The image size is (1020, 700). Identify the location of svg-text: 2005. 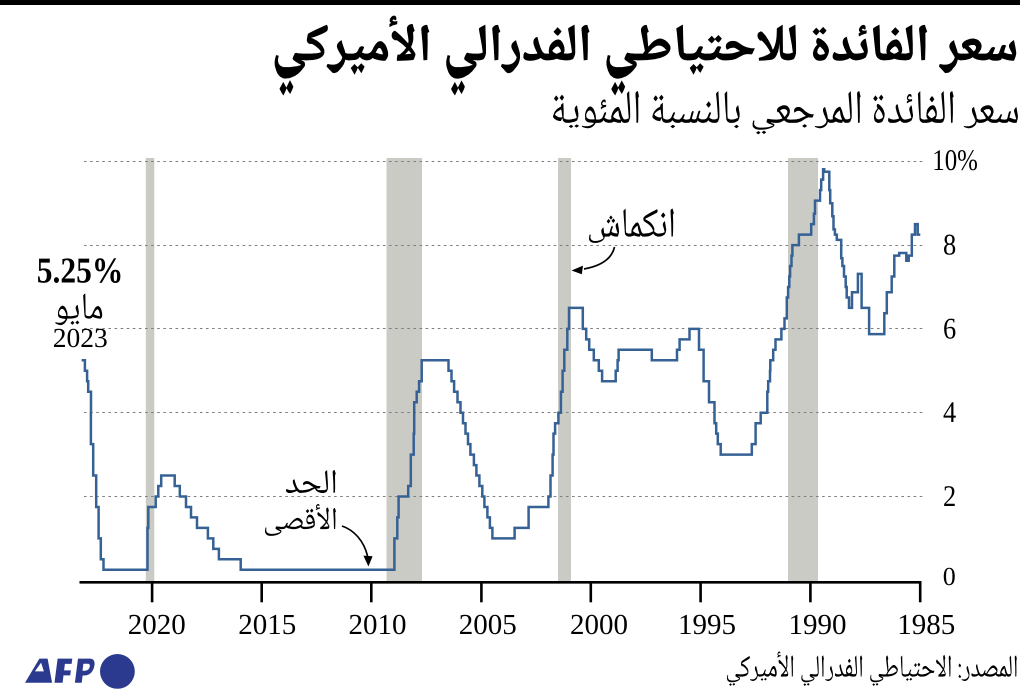
(488, 625).